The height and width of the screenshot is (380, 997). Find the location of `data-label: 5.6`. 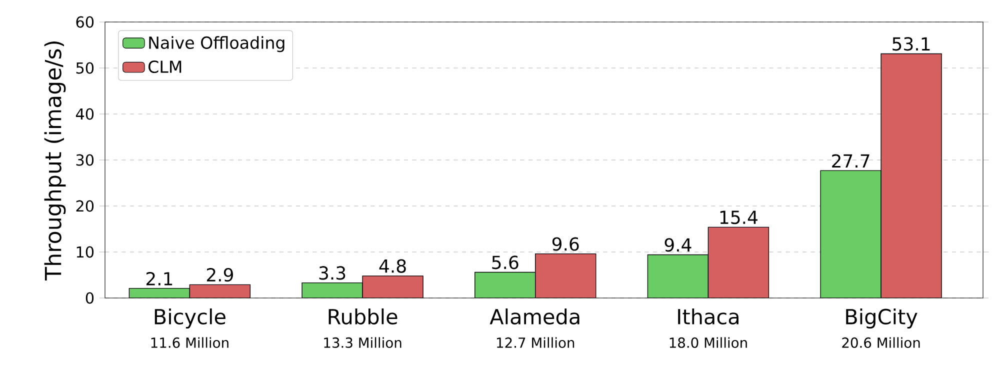

data-label: 5.6 is located at coordinates (505, 263).